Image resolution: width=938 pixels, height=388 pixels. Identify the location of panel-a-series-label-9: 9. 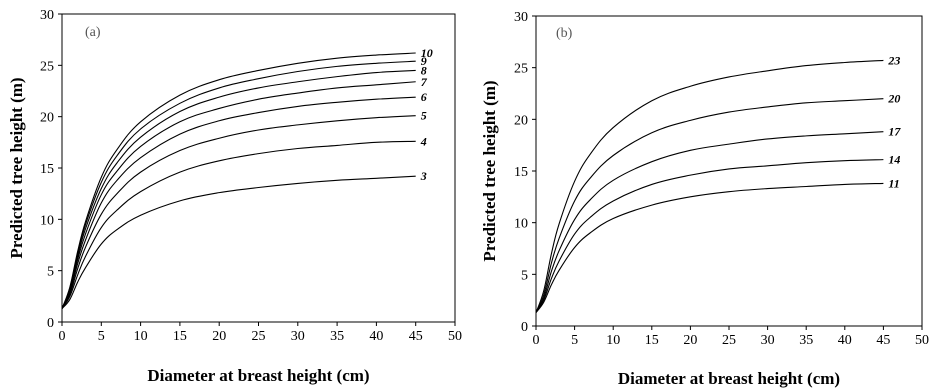
(424, 61).